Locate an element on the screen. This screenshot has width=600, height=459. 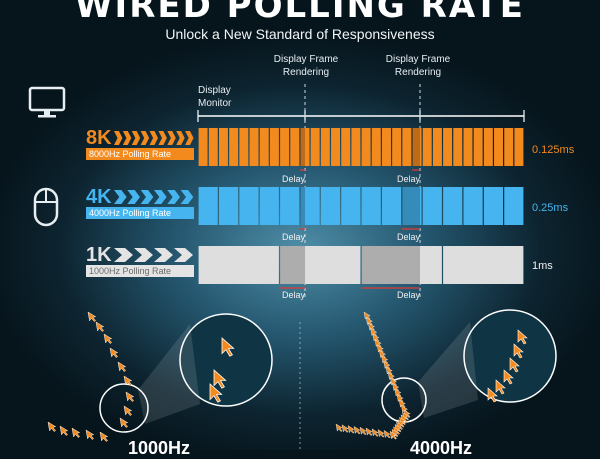
right-zoom-circle is located at coordinates (510, 356).